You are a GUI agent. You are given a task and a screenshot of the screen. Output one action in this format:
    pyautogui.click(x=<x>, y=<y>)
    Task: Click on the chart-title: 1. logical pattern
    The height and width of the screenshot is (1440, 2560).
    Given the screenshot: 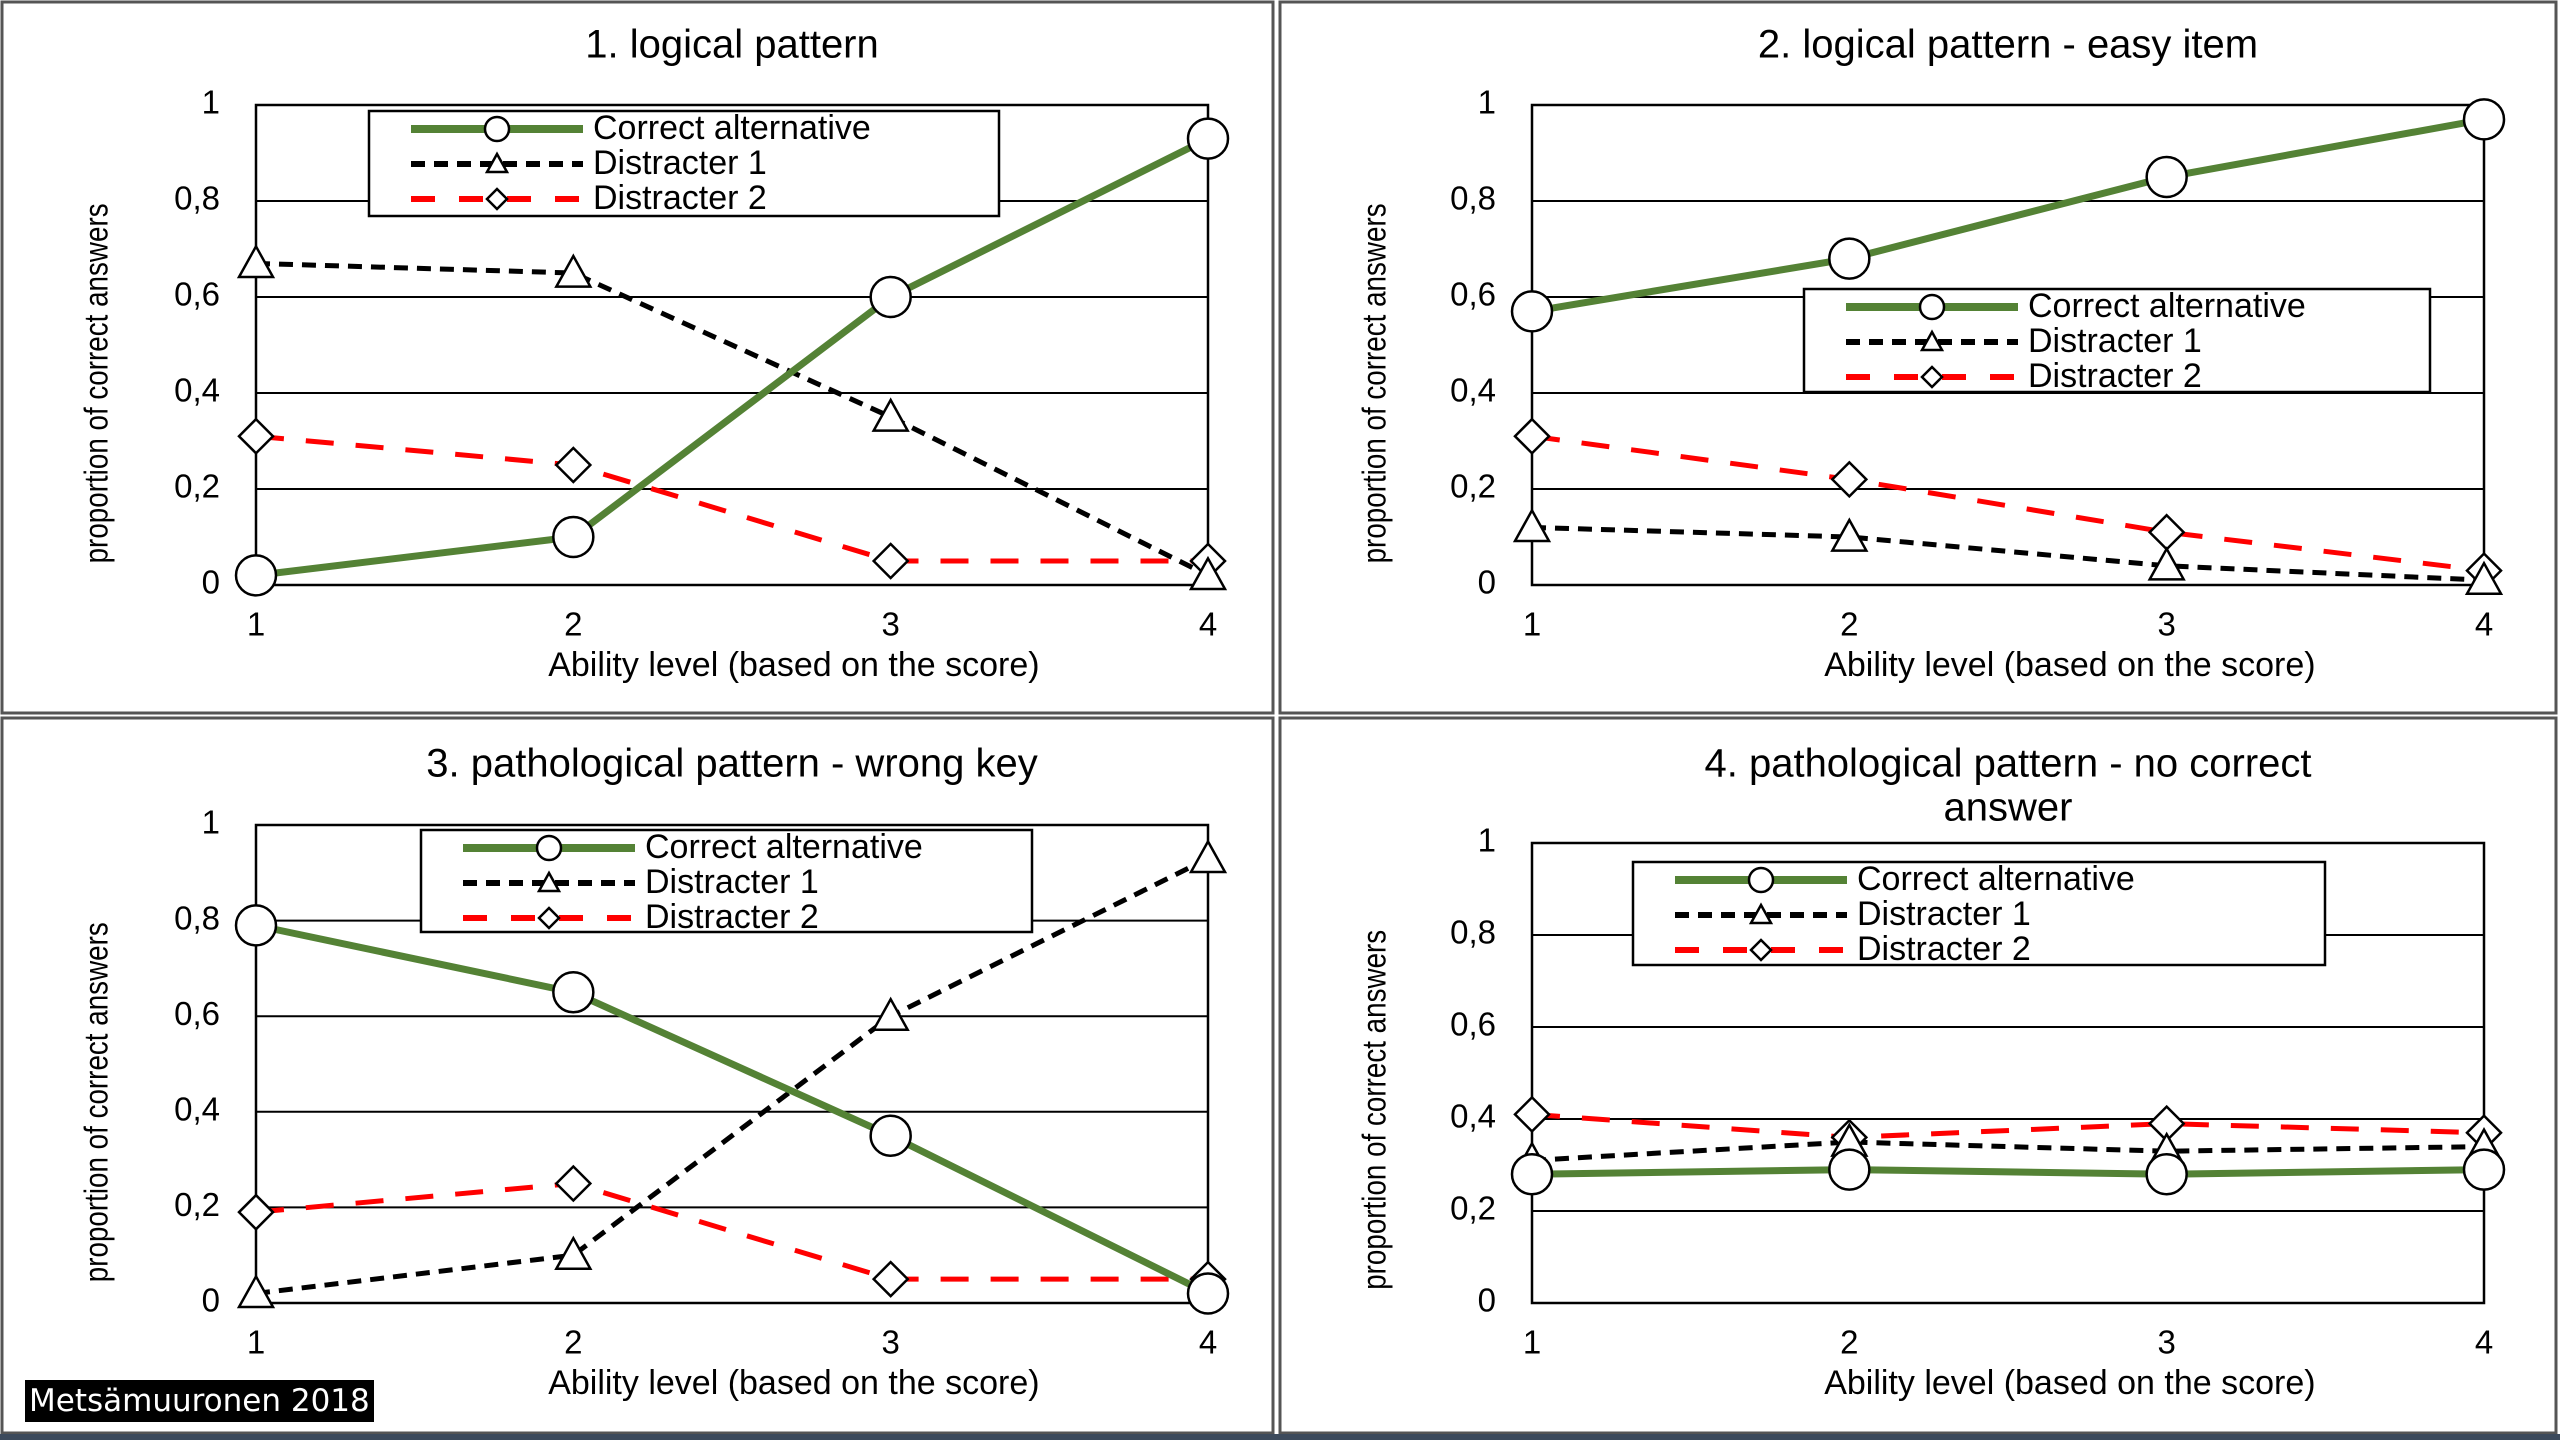 What is the action you would take?
    pyautogui.click(x=732, y=45)
    